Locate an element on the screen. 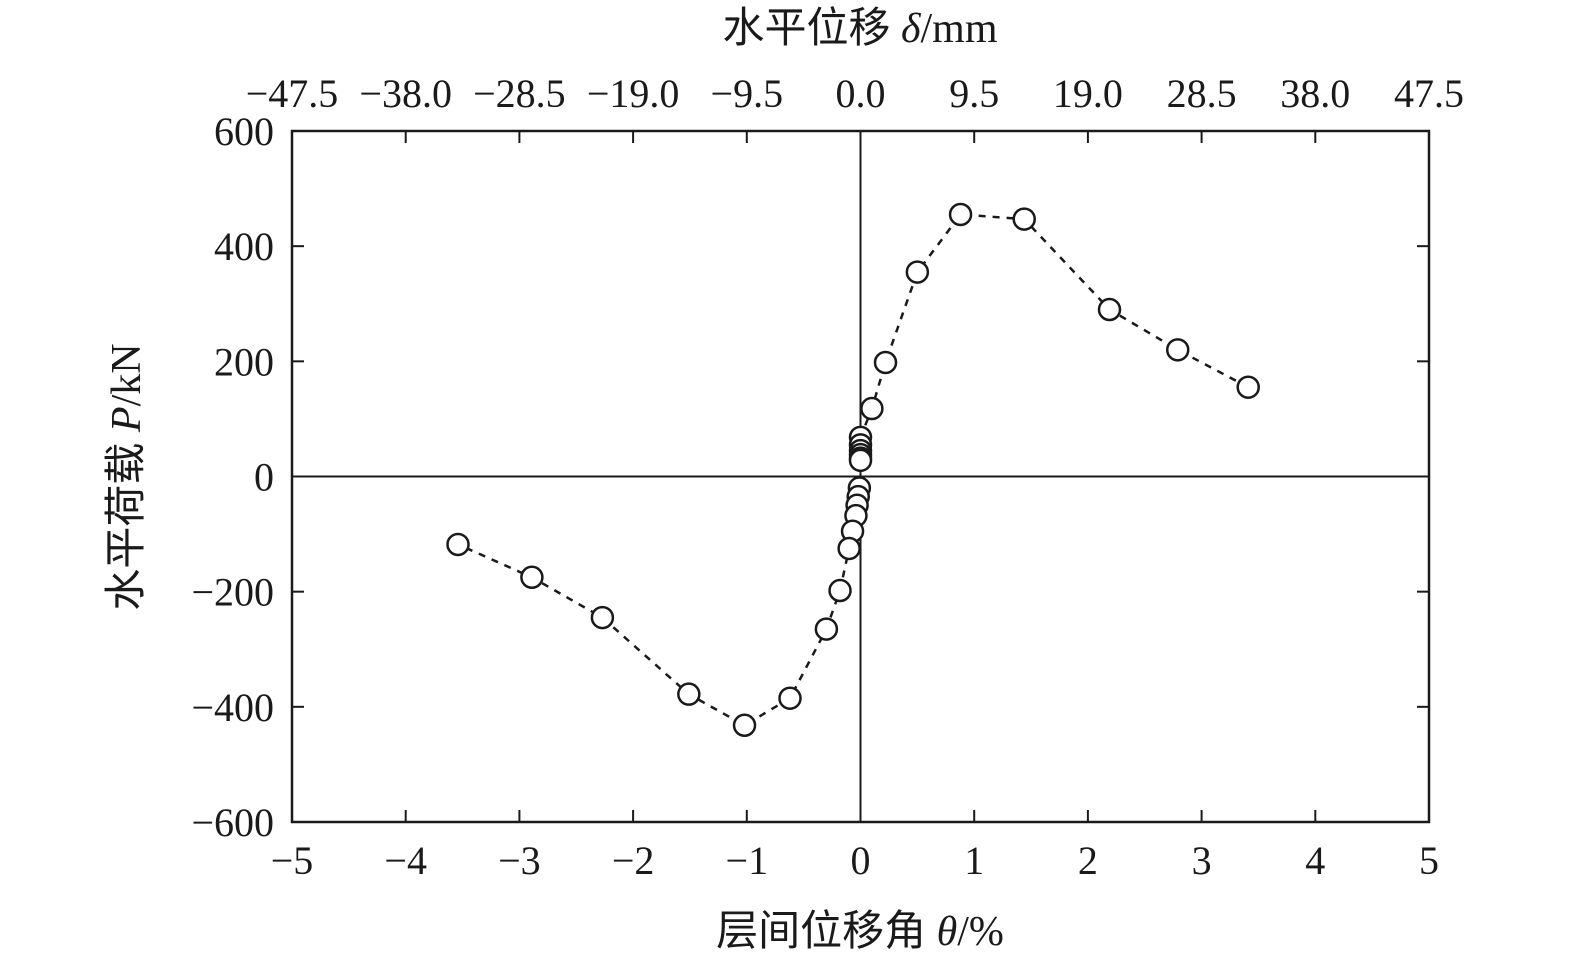 The image size is (1575, 965). x-tick-label: −3 is located at coordinates (519, 860).